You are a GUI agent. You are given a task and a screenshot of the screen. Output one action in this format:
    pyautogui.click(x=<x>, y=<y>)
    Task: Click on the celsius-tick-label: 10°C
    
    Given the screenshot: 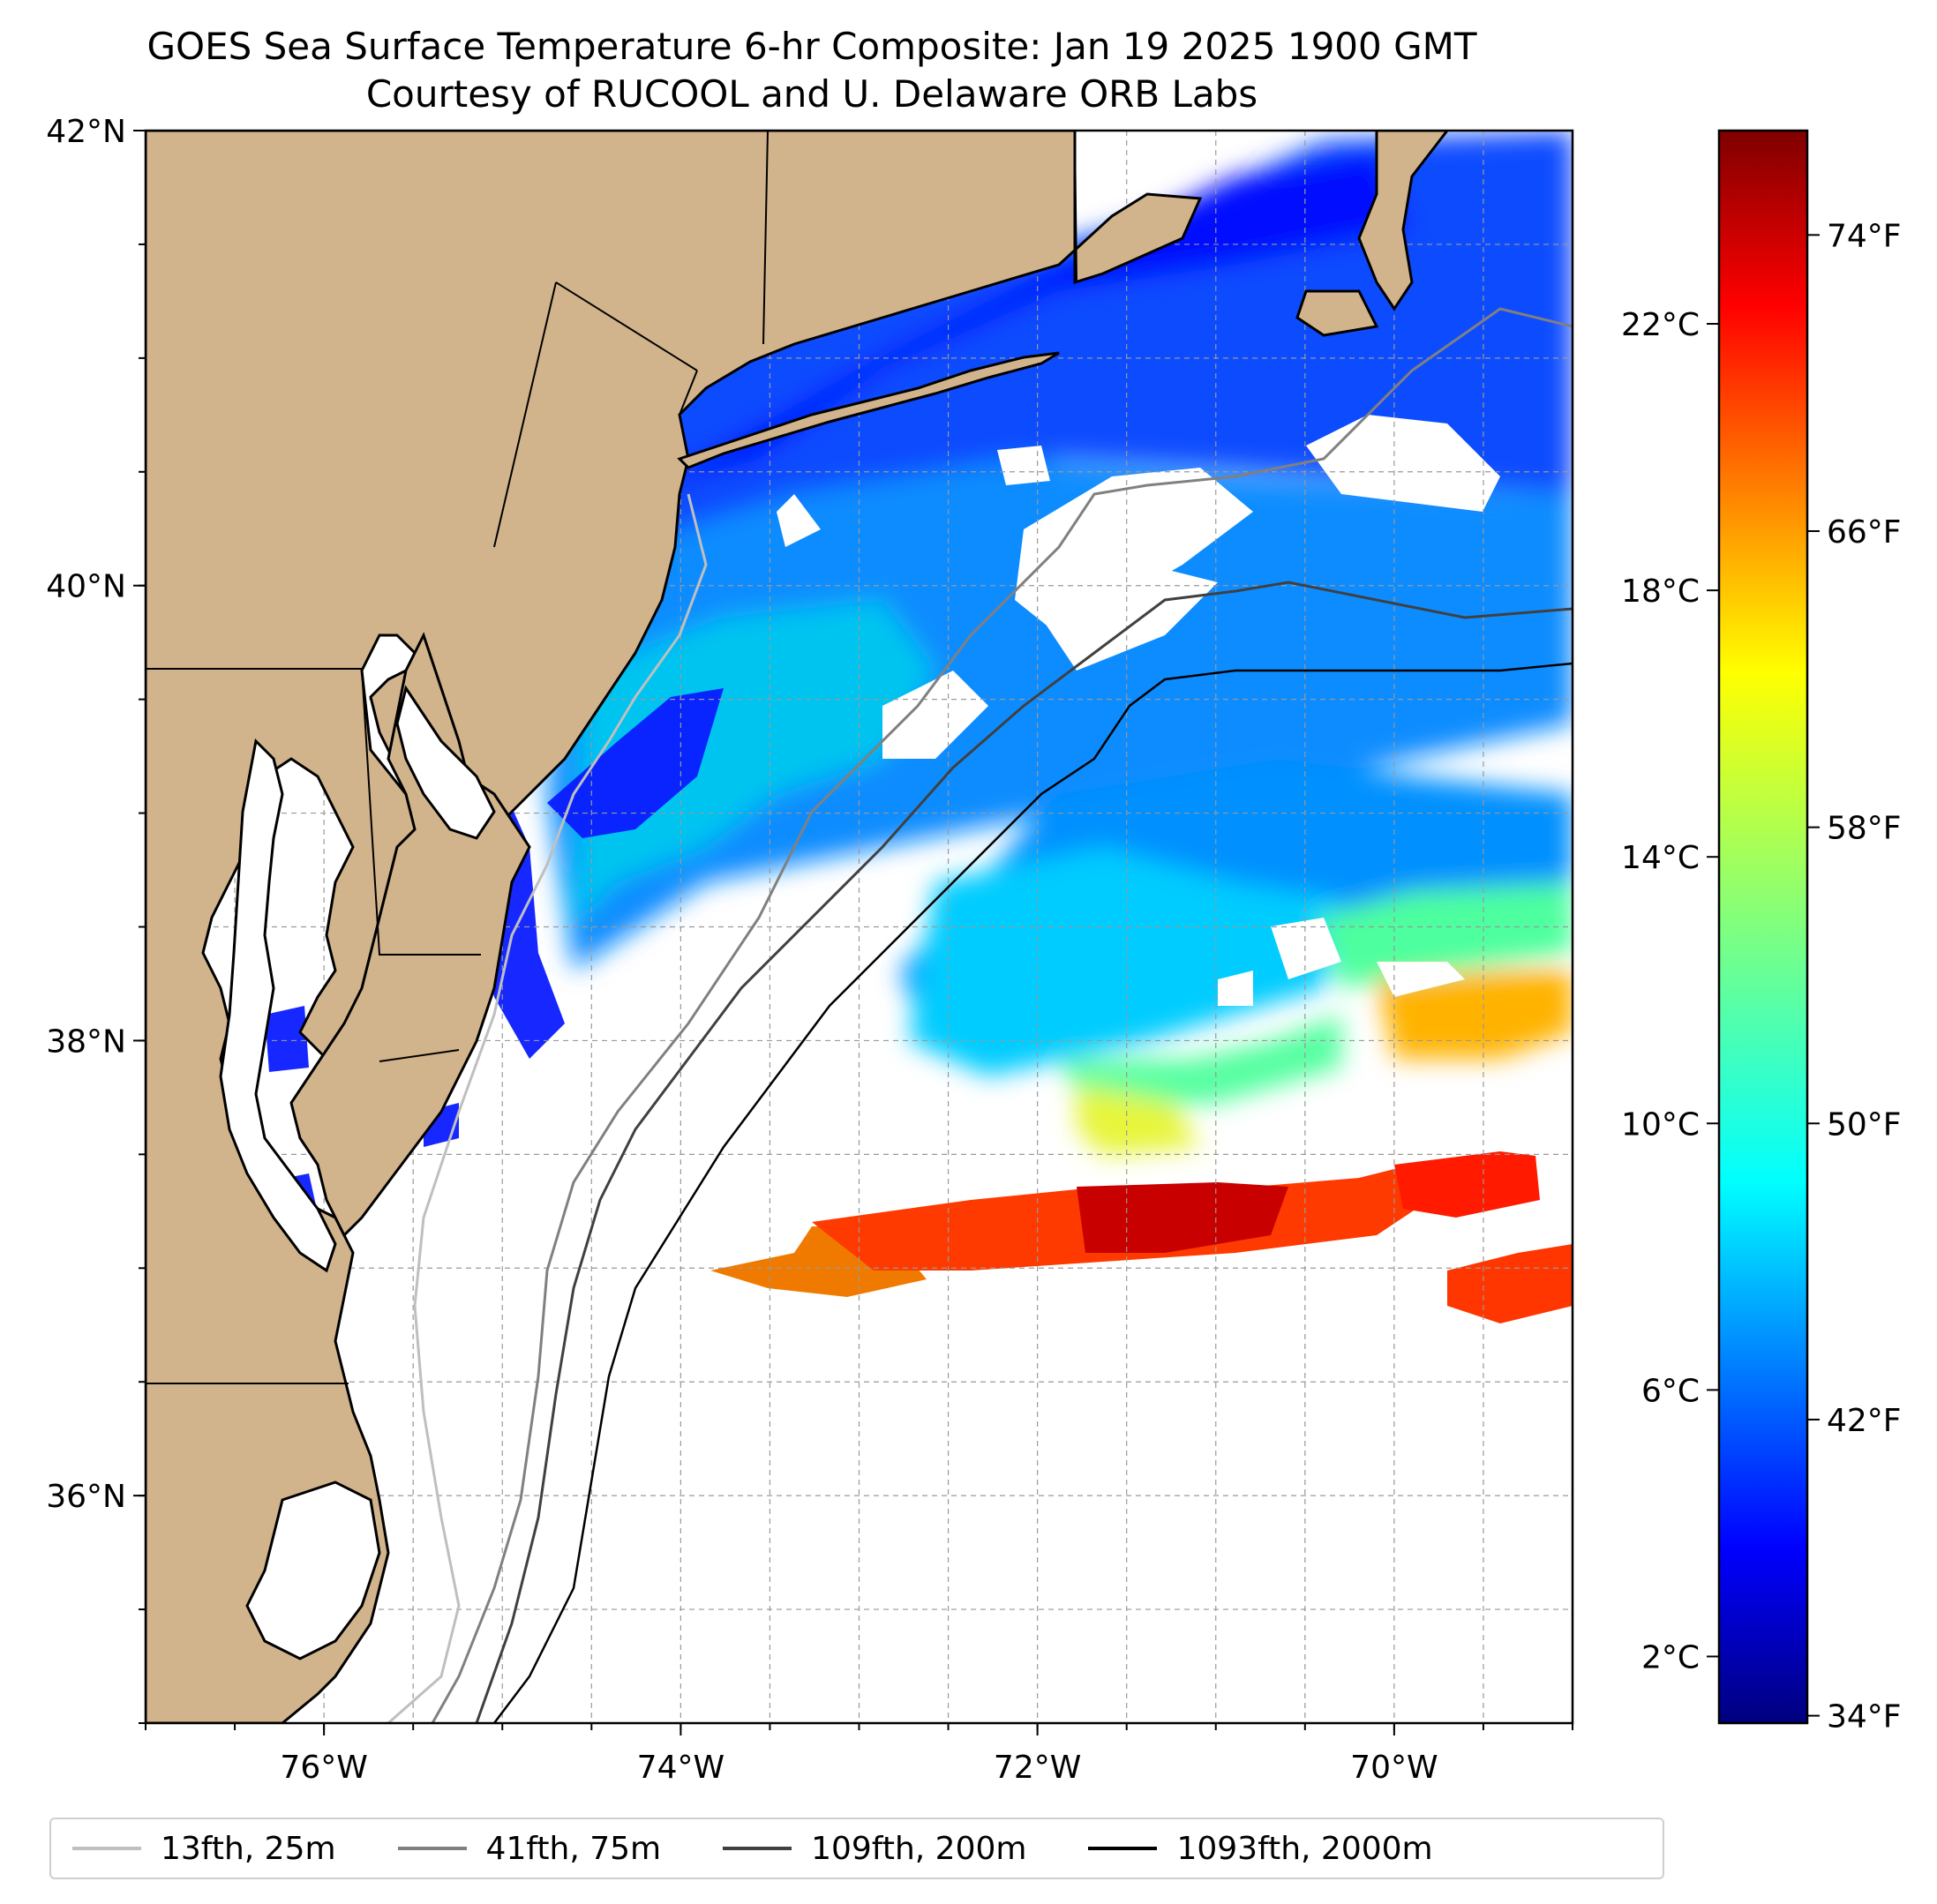 What is the action you would take?
    pyautogui.click(x=1661, y=1124)
    